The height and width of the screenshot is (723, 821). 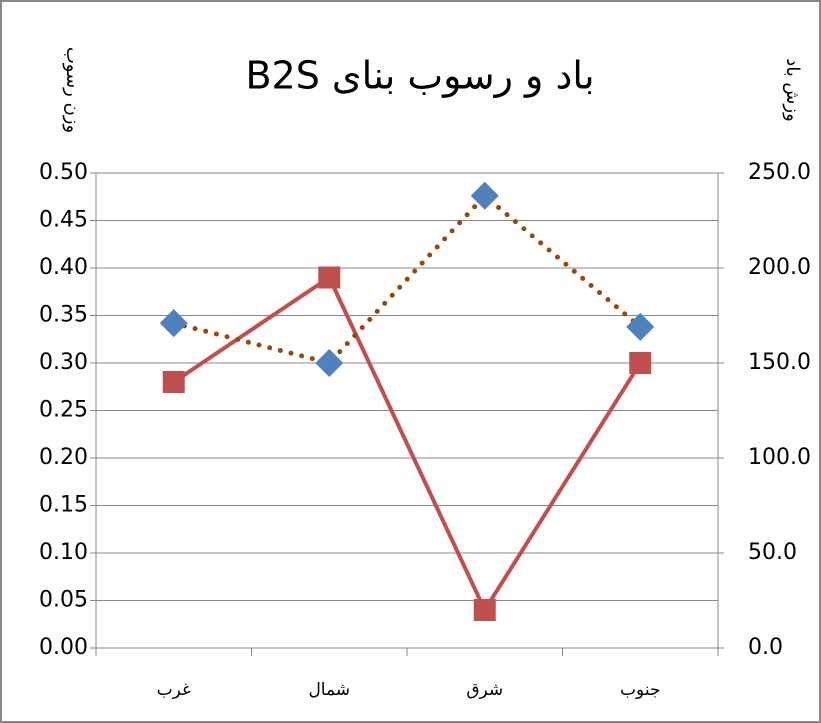 I want to click on y2-tick-label: 250.0, so click(x=779, y=172).